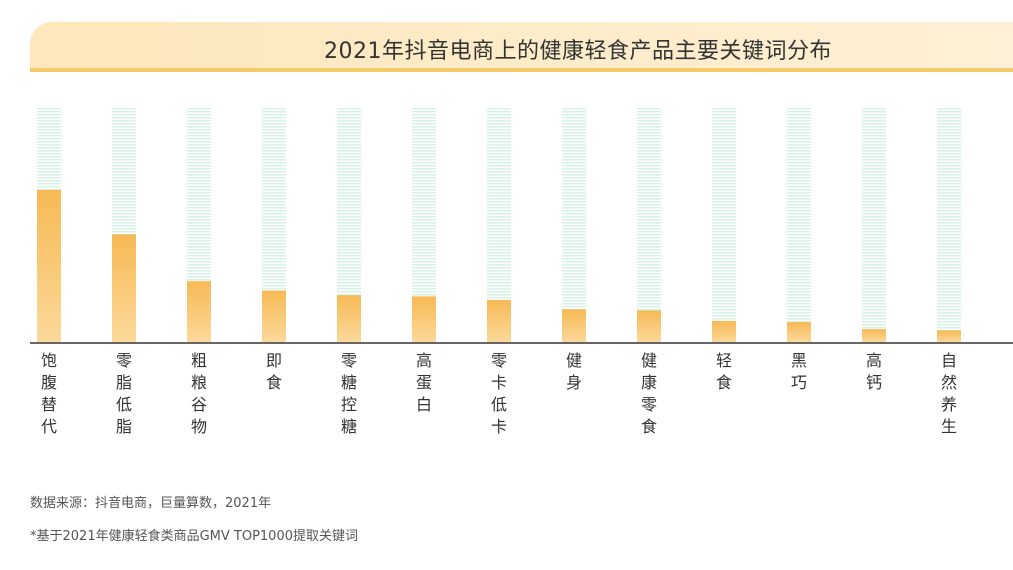  Describe the element at coordinates (948, 393) in the screenshot. I see `x-tick-label: 自然养生` at that location.